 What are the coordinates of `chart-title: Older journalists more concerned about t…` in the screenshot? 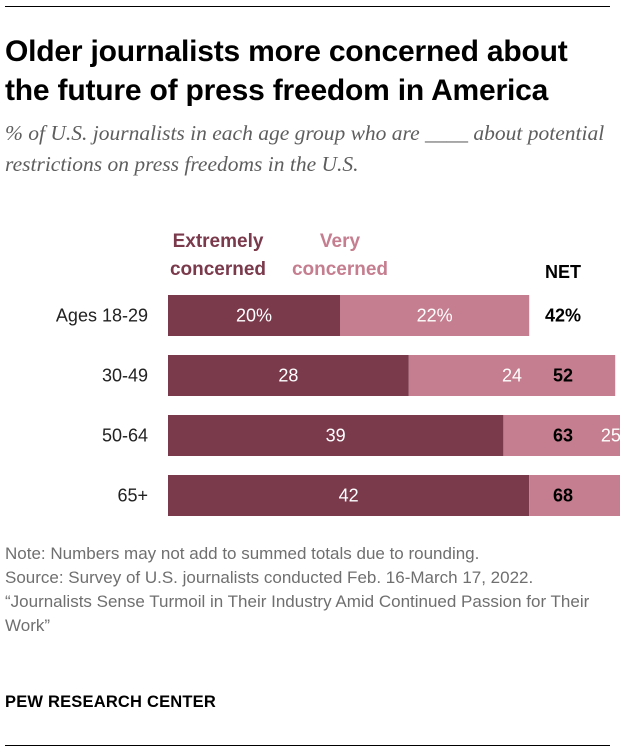 It's located at (286, 71).